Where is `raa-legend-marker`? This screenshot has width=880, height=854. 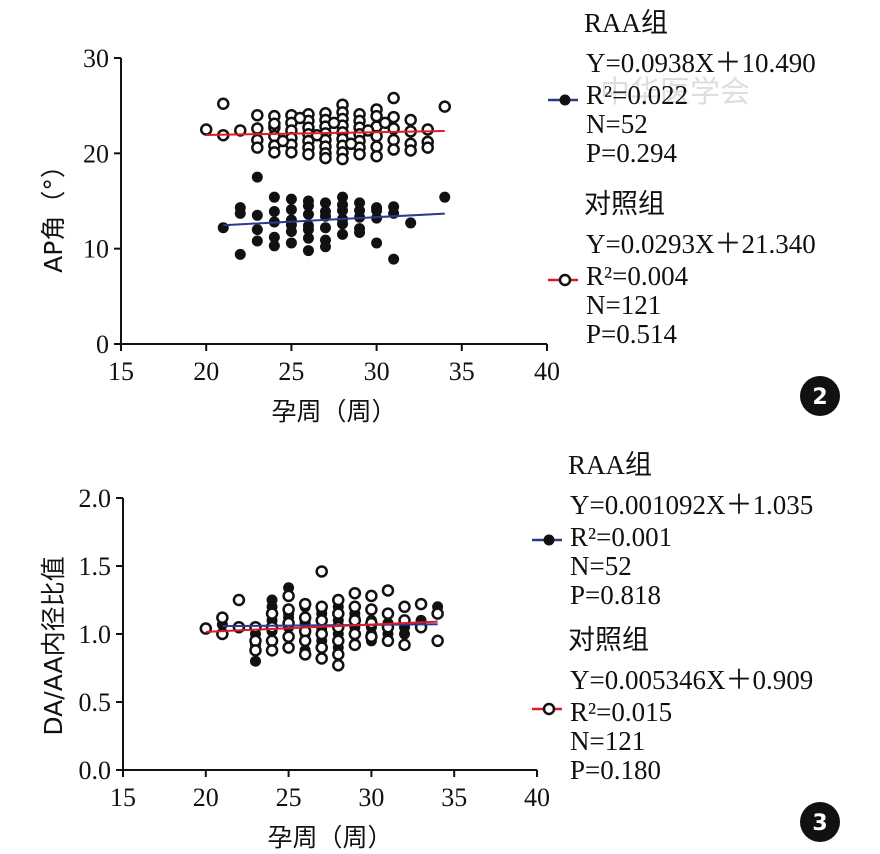
raa-legend-marker is located at coordinates (549, 540).